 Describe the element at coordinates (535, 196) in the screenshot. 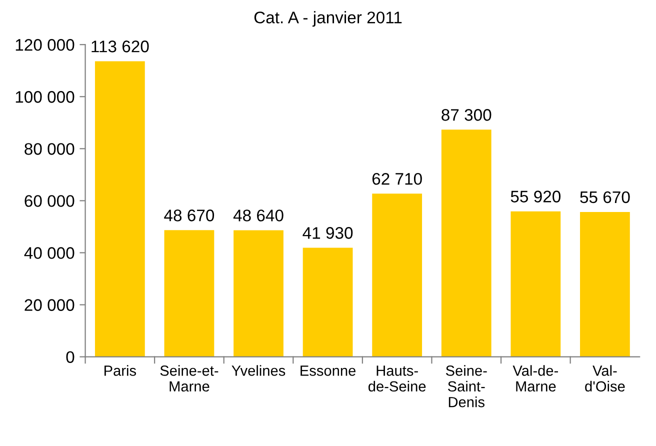

I see `data-label: 55 920` at that location.